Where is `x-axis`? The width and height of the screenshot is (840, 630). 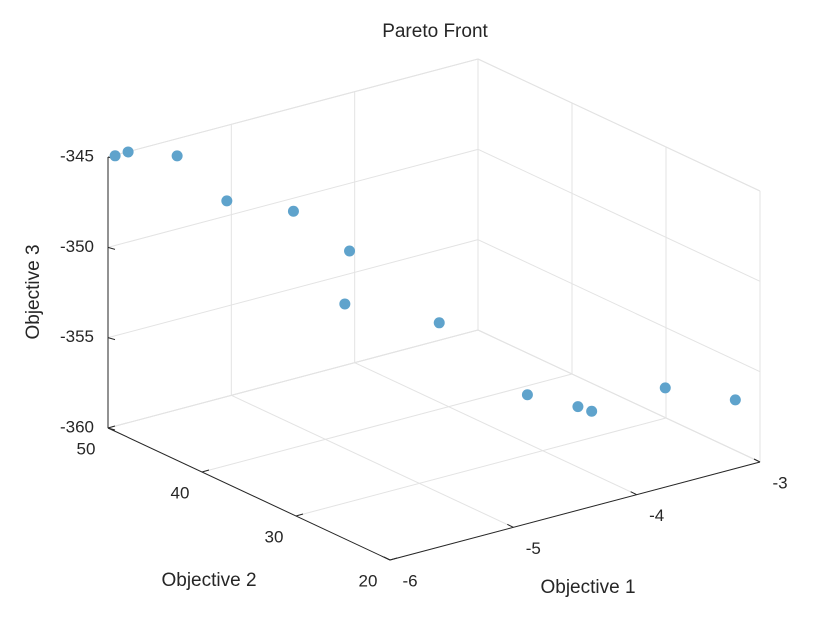
x-axis is located at coordinates (575, 511).